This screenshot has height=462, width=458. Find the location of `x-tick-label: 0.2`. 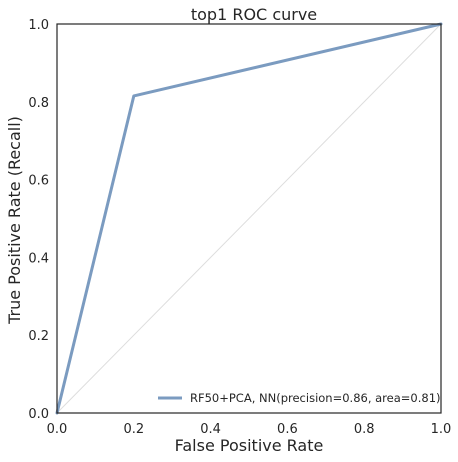

x-tick-label: 0.2 is located at coordinates (133, 429).